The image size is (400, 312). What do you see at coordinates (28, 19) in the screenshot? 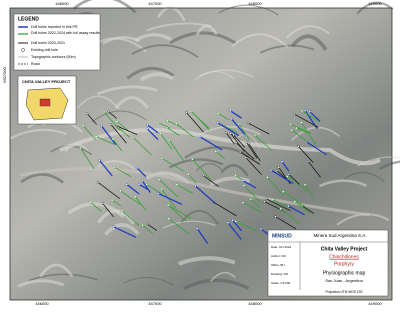
I see `legend-title: LEGEND` at bounding box center [28, 19].